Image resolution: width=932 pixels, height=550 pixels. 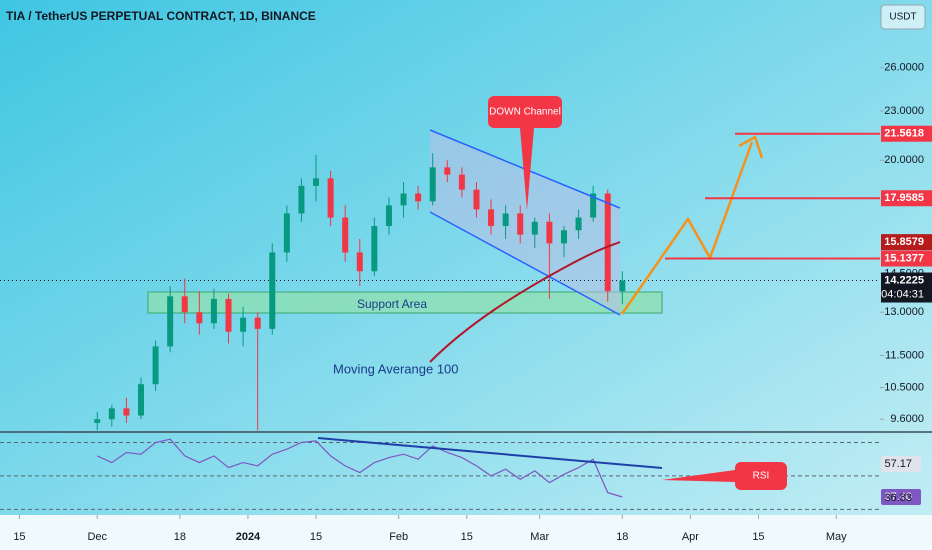 What do you see at coordinates (902, 294) in the screenshot?
I see `countdown: 04:04:31` at bounding box center [902, 294].